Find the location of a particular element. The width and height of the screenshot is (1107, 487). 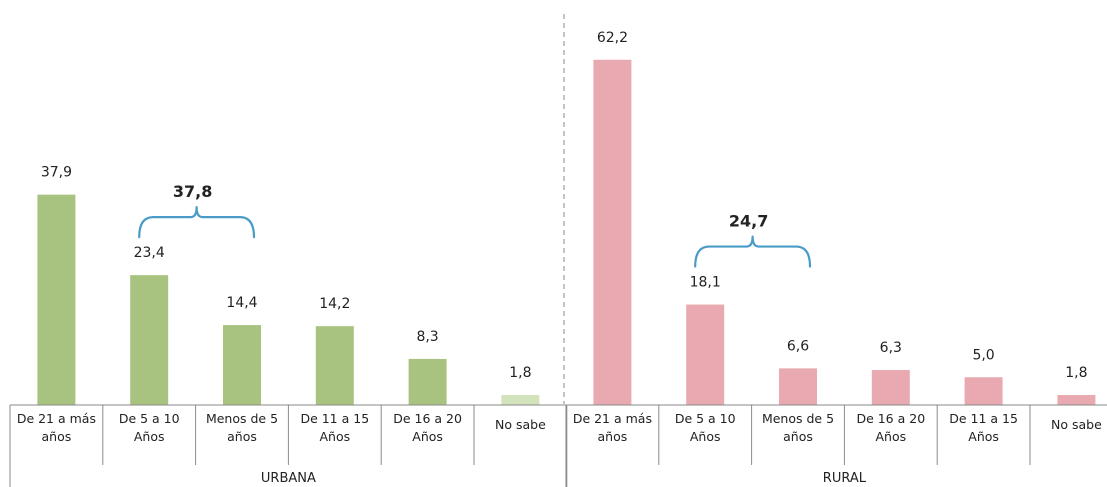

group-label-urbana: URBANA is located at coordinates (288, 478).